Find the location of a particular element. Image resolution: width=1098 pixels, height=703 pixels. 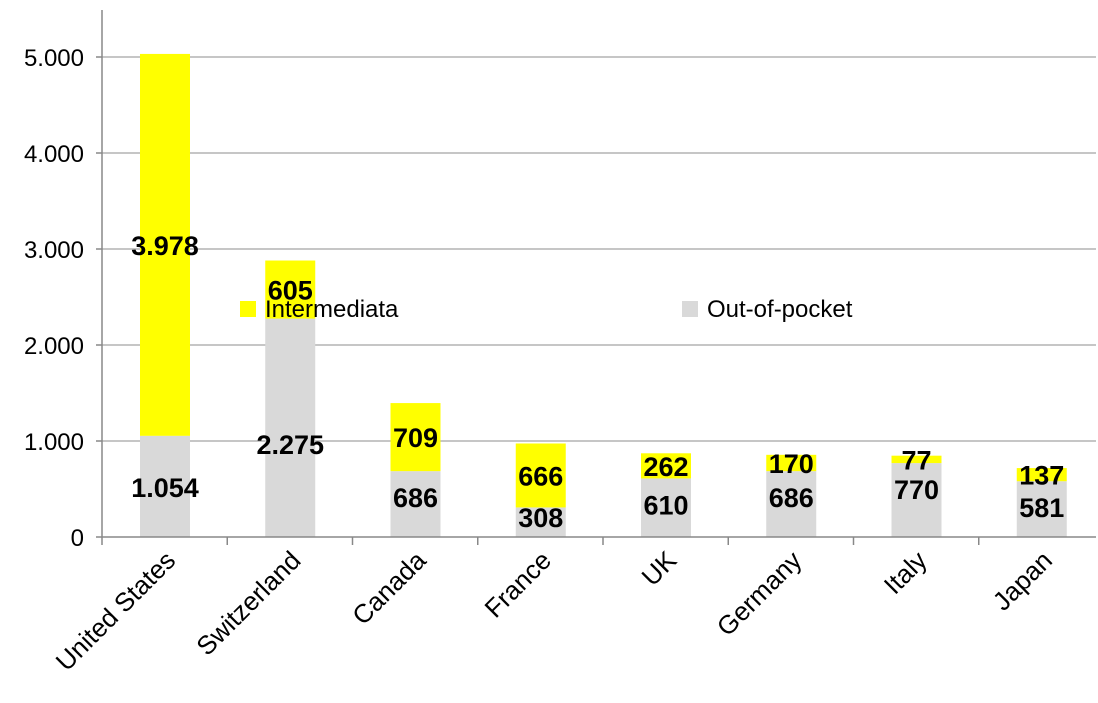

value-label-out-of-pocket: 581 is located at coordinates (1041, 508).